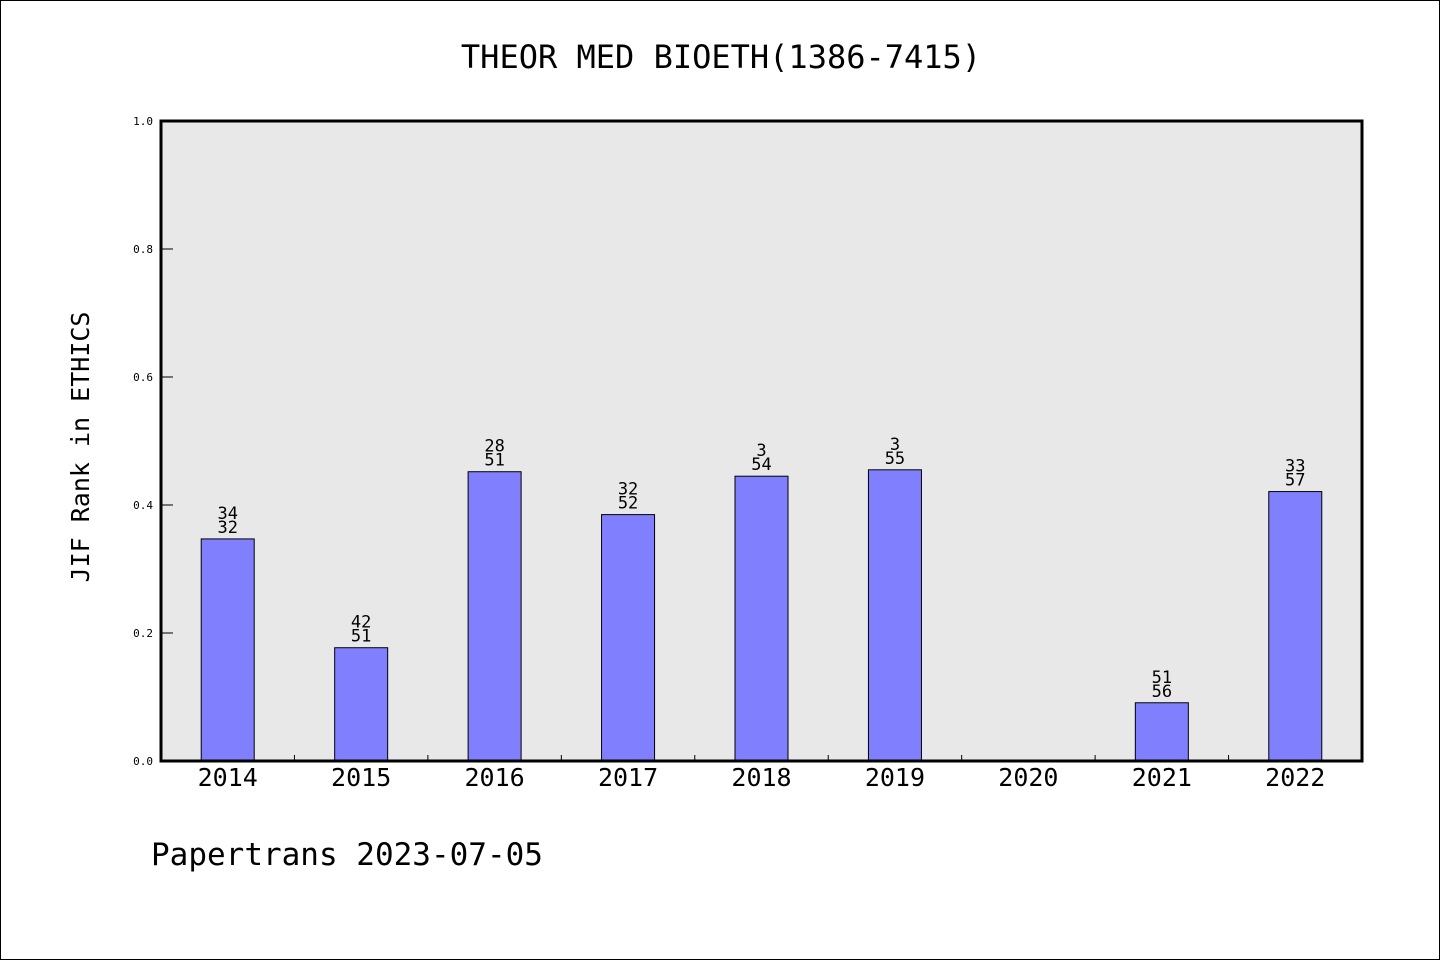 This screenshot has width=1440, height=961. What do you see at coordinates (1162, 692) in the screenshot?
I see `bar-total-label: 56` at bounding box center [1162, 692].